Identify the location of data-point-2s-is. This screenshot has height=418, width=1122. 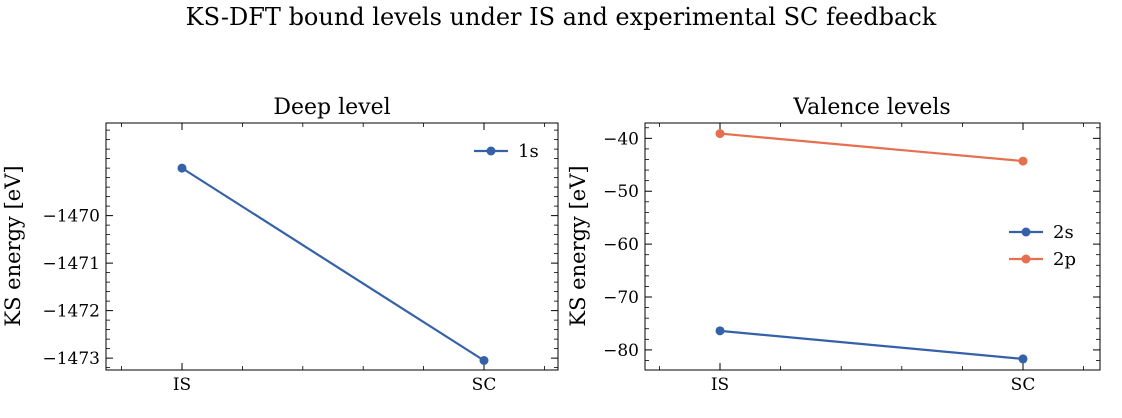
(720, 331).